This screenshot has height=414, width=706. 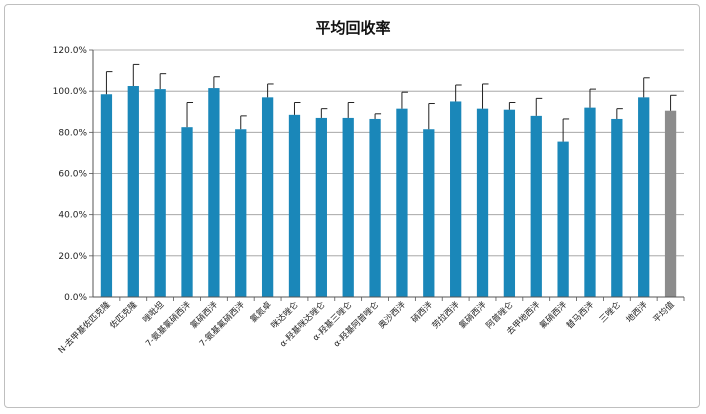 What do you see at coordinates (637, 312) in the screenshot?
I see `x-tick-label: 地西泮` at bounding box center [637, 312].